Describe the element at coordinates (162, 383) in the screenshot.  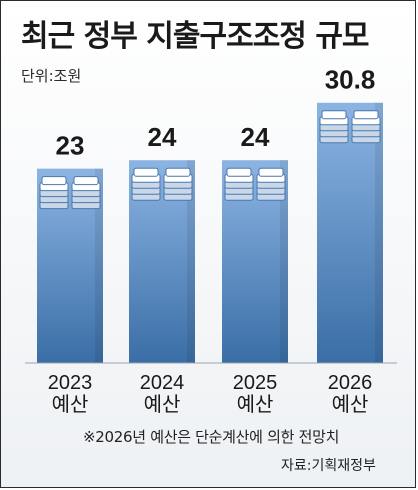
I see `category-label: 2024` at that location.